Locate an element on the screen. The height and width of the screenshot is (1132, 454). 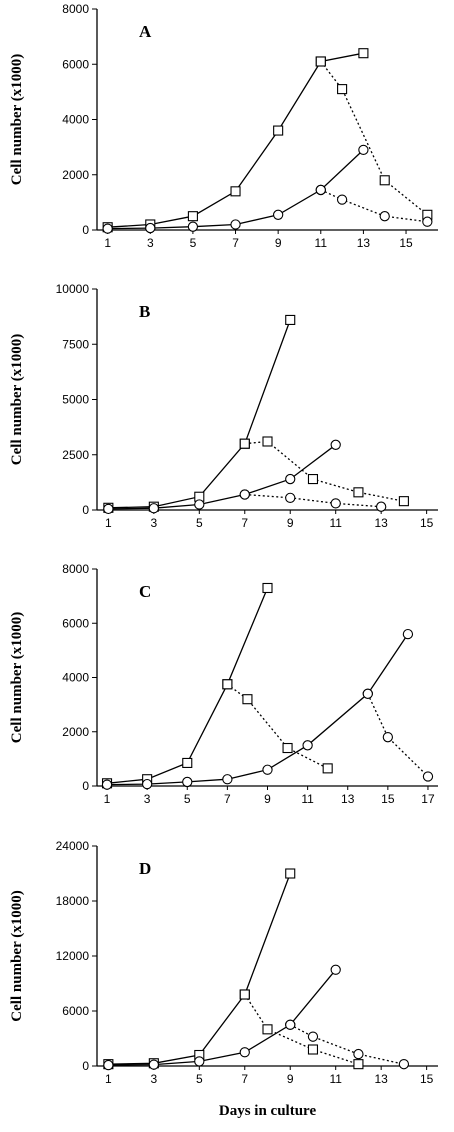
panel-d-square-dotted-line is located at coordinates (301, 1029).